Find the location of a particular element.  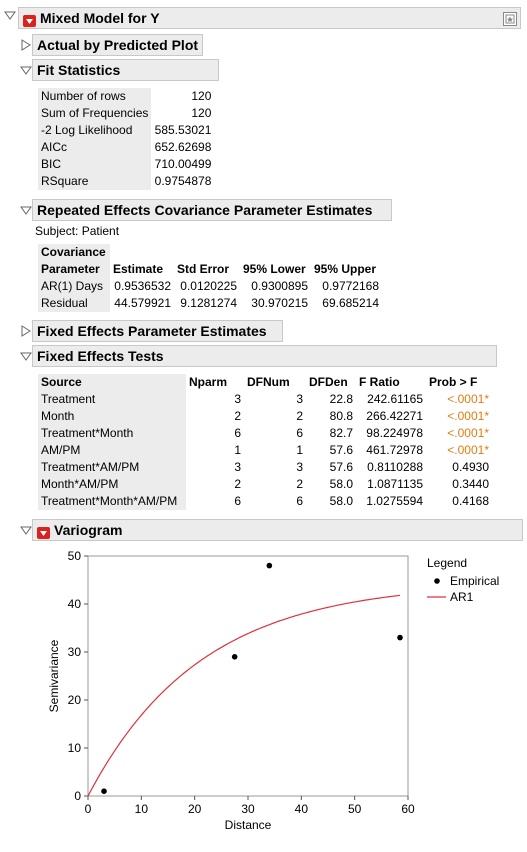

table-row: Treatment*Month 6 6 82.7 98.224978 <.0001* is located at coordinates (265, 433).